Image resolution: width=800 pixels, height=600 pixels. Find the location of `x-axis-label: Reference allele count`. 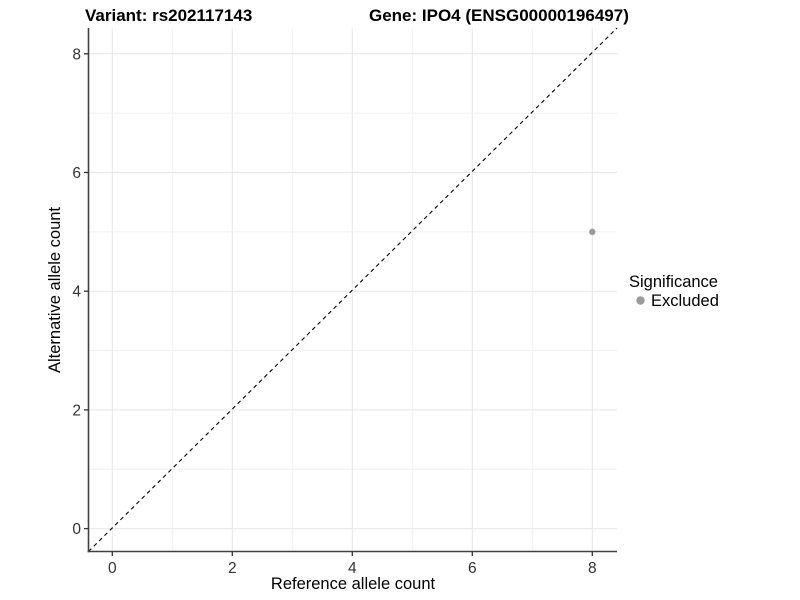

x-axis-label: Reference allele count is located at coordinates (353, 584).